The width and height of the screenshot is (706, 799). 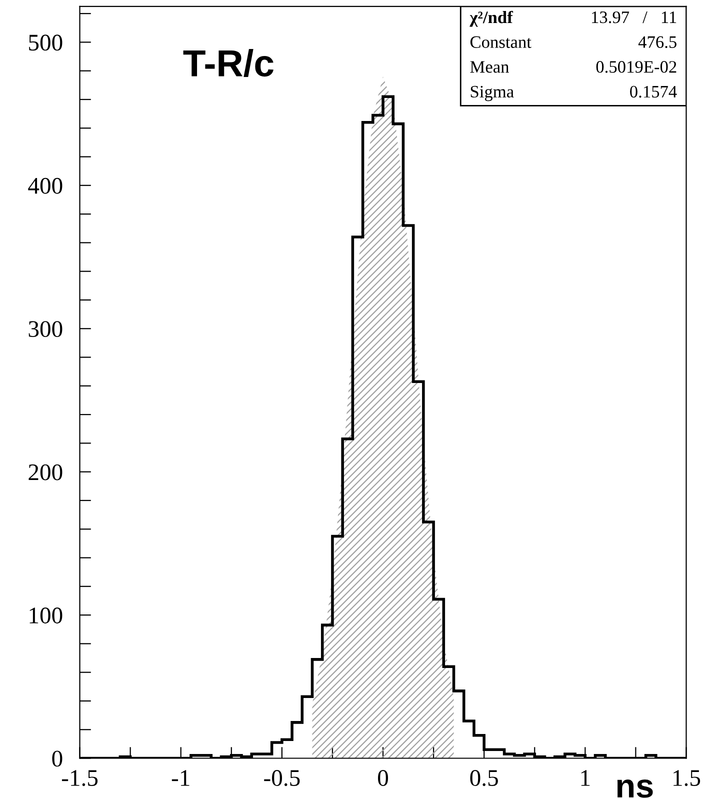 I want to click on y-tick-label: 500, so click(x=45, y=42).